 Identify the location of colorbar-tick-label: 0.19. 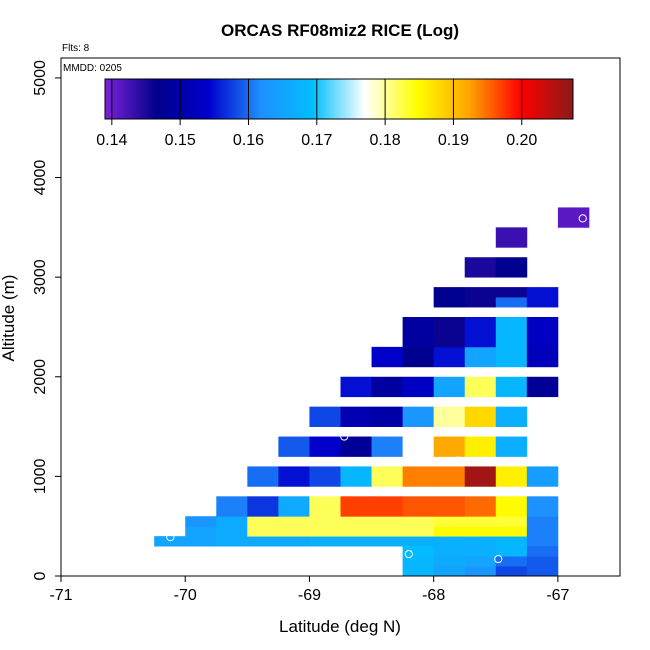
(453, 140).